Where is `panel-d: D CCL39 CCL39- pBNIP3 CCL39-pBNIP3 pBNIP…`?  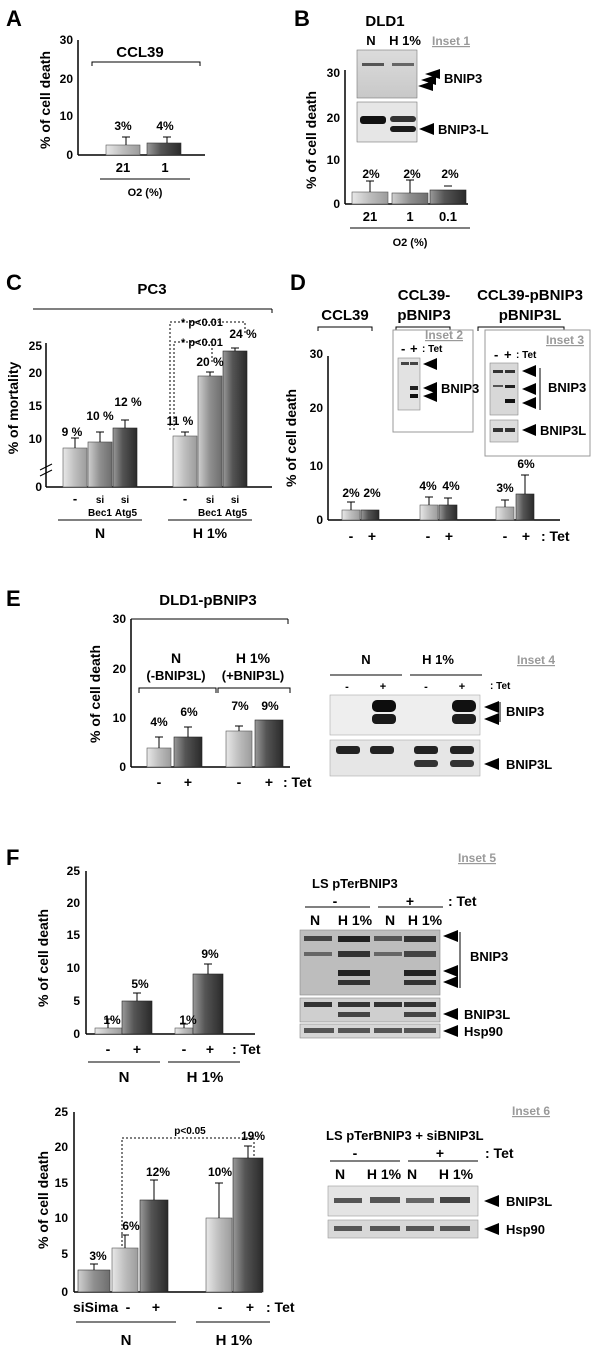 panel-d: D CCL39 CCL39- pBNIP3 CCL39-pBNIP3 pBNIP… is located at coordinates (437, 407).